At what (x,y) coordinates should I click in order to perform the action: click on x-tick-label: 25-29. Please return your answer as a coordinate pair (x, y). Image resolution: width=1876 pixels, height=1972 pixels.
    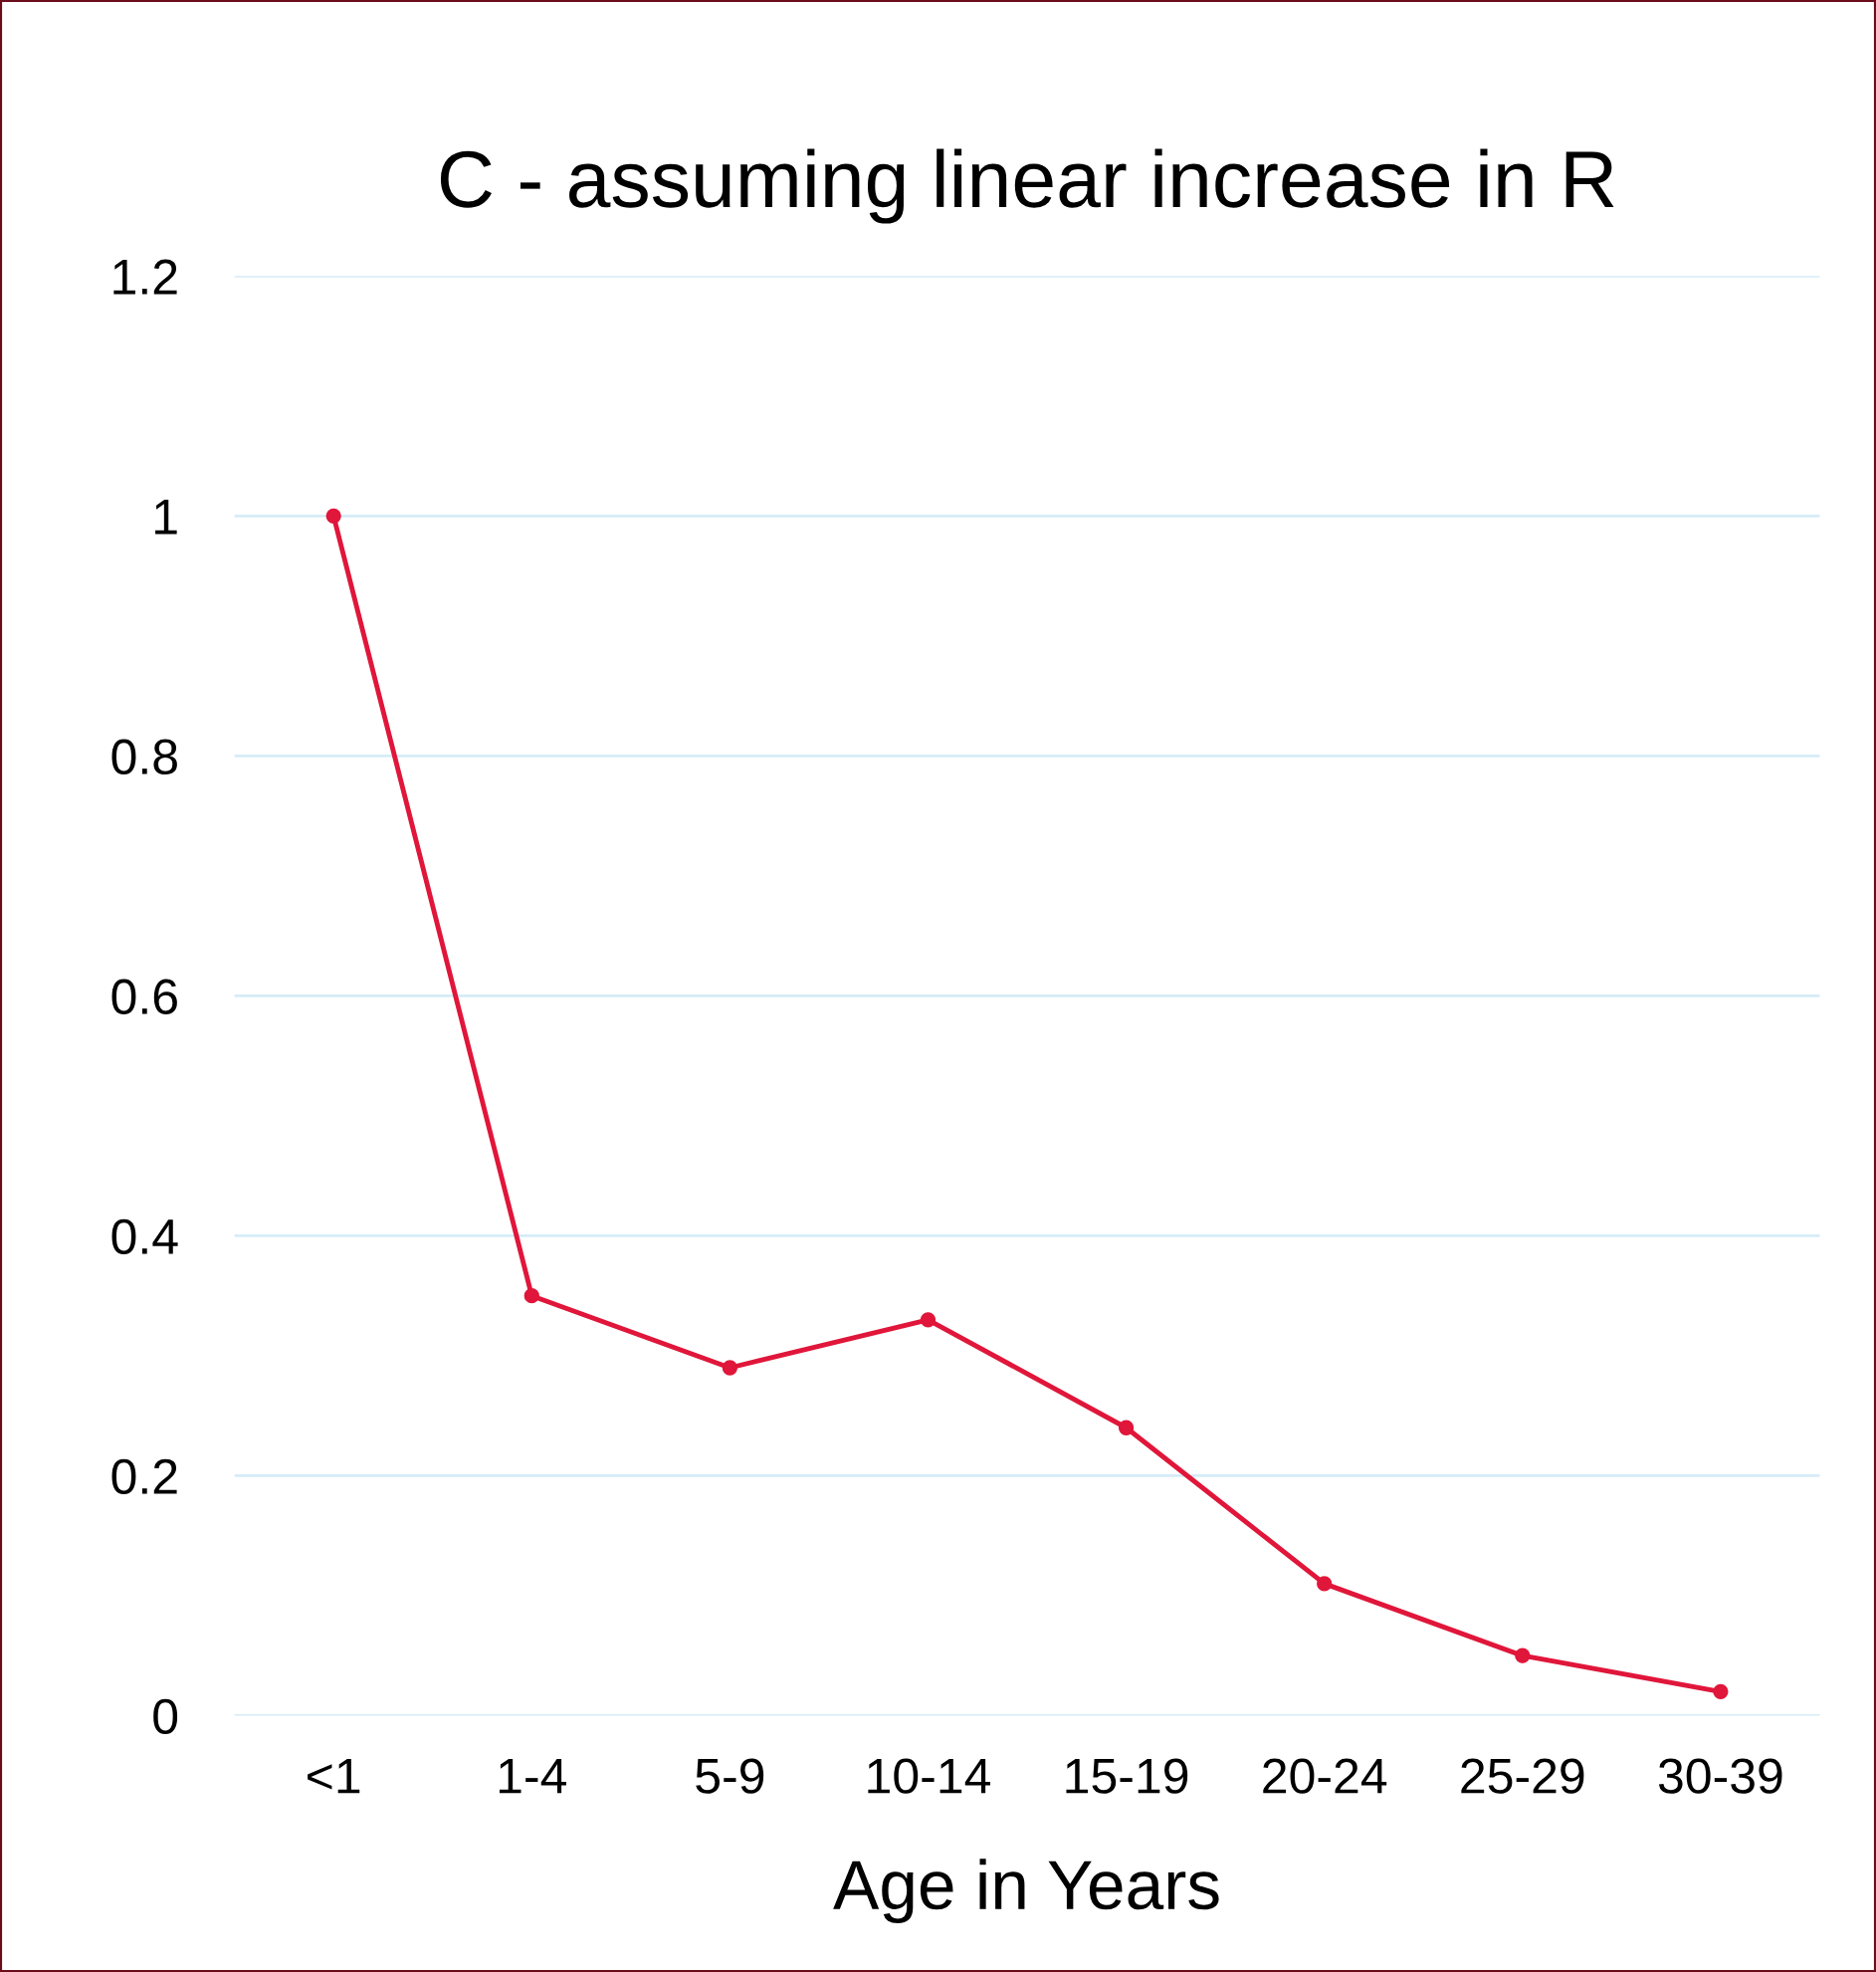
    Looking at the image, I should click on (1522, 1776).